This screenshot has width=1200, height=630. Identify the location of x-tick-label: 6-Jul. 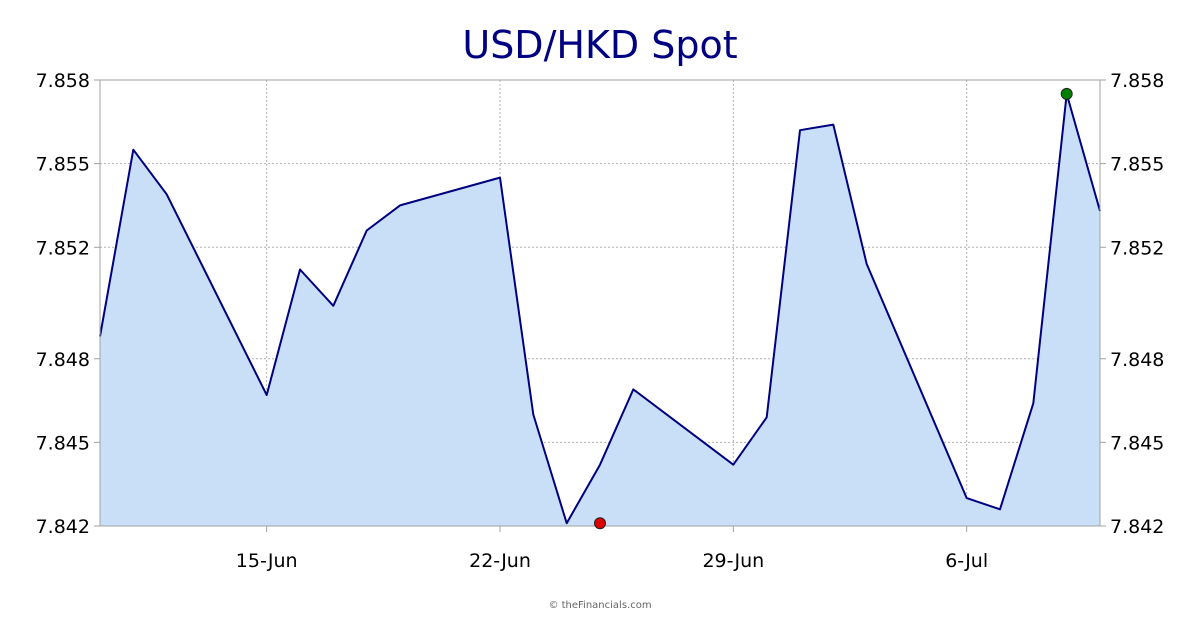
(966, 561).